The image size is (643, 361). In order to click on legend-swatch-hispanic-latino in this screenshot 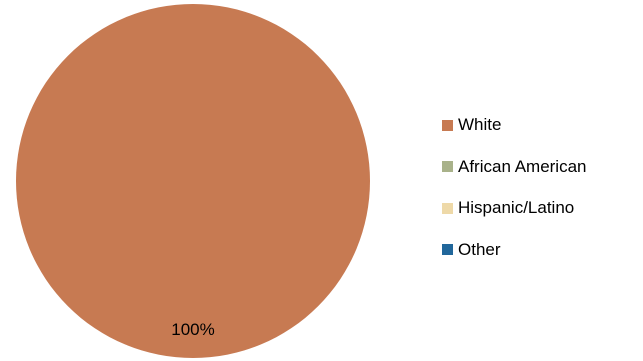, I will do `click(447, 208)`.